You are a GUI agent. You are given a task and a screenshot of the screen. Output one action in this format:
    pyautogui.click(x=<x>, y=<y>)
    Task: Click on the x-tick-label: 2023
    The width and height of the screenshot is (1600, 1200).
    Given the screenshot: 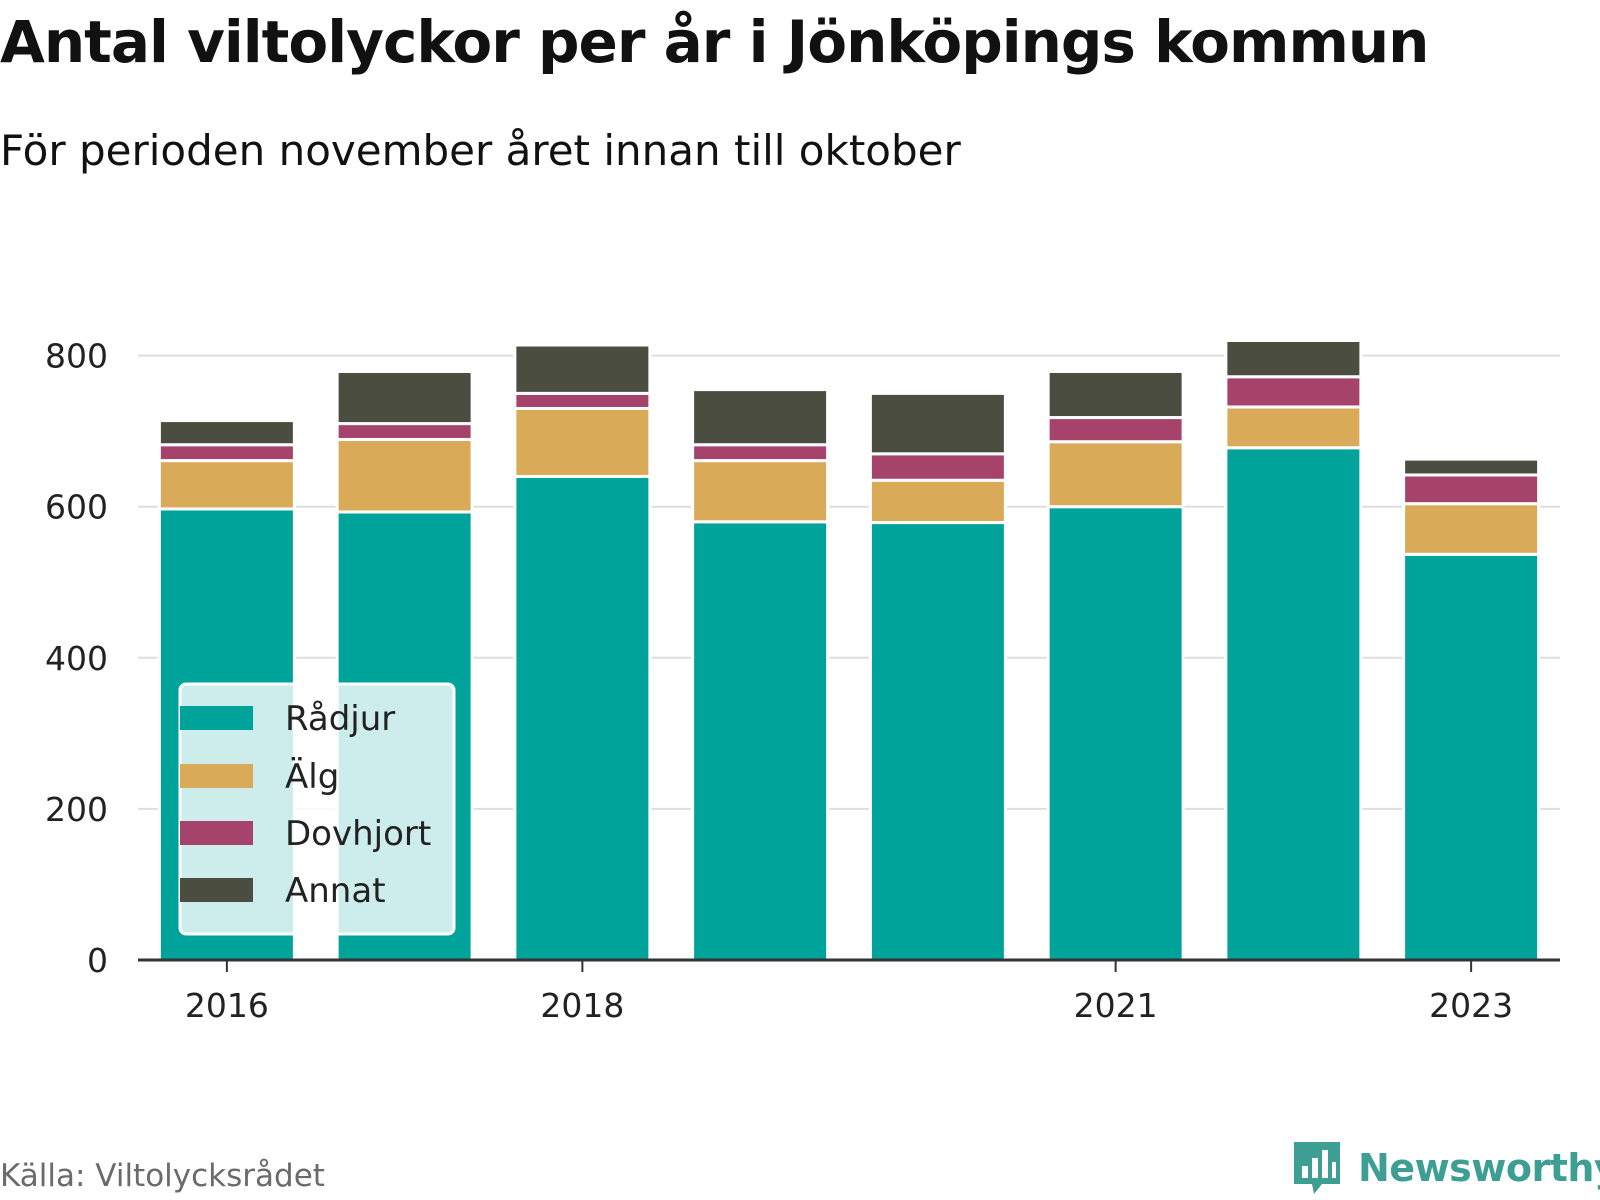 What is the action you would take?
    pyautogui.click(x=1471, y=1005)
    